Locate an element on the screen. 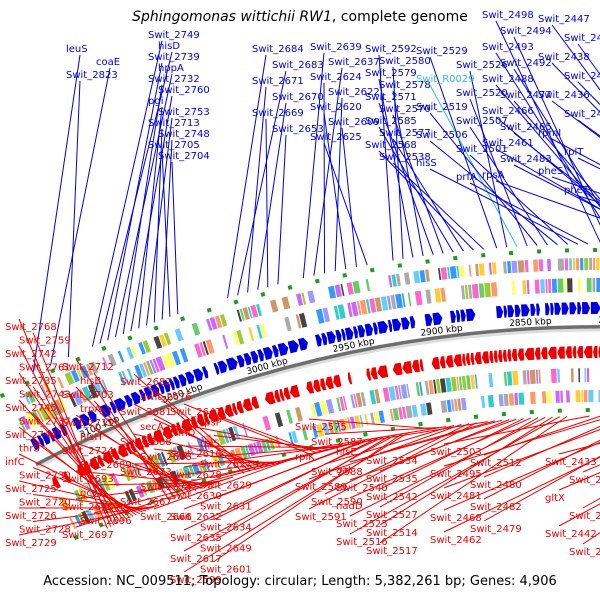  gene-label: Swit_2630 is located at coordinates (196, 496).